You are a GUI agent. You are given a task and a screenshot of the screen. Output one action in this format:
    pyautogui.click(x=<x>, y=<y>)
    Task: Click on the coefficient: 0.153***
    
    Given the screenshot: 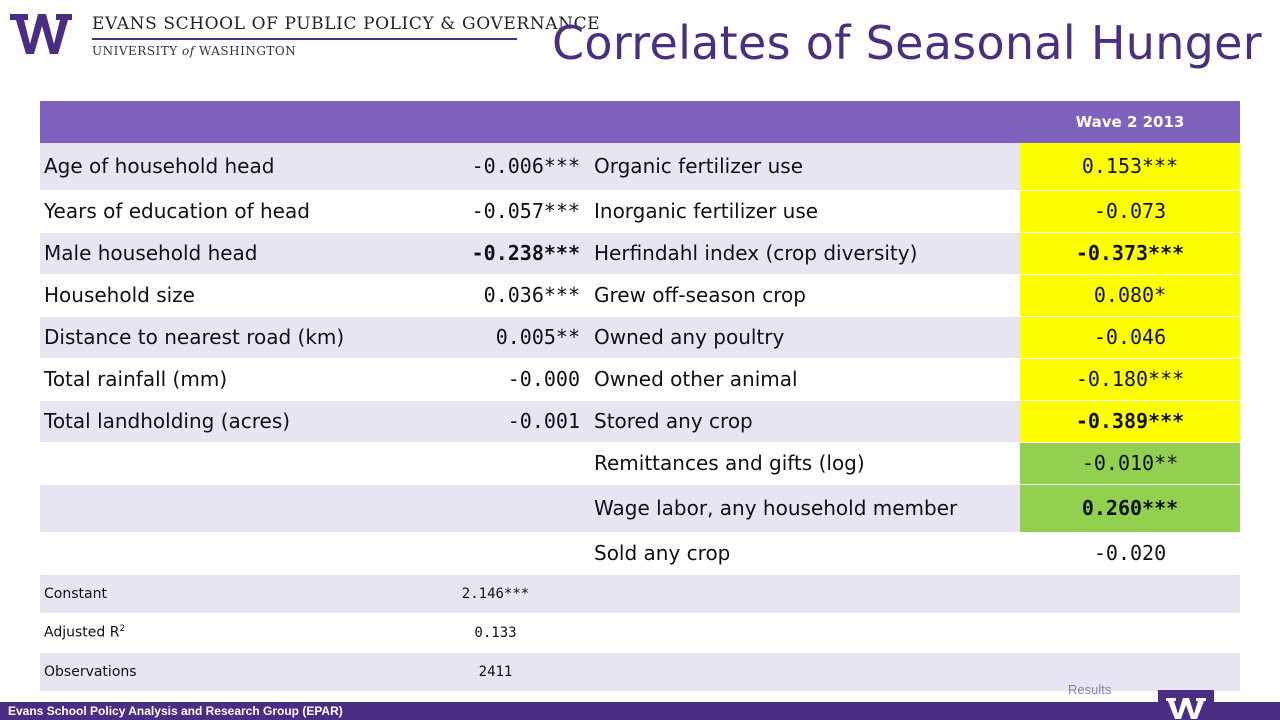 What is the action you would take?
    pyautogui.click(x=1130, y=167)
    